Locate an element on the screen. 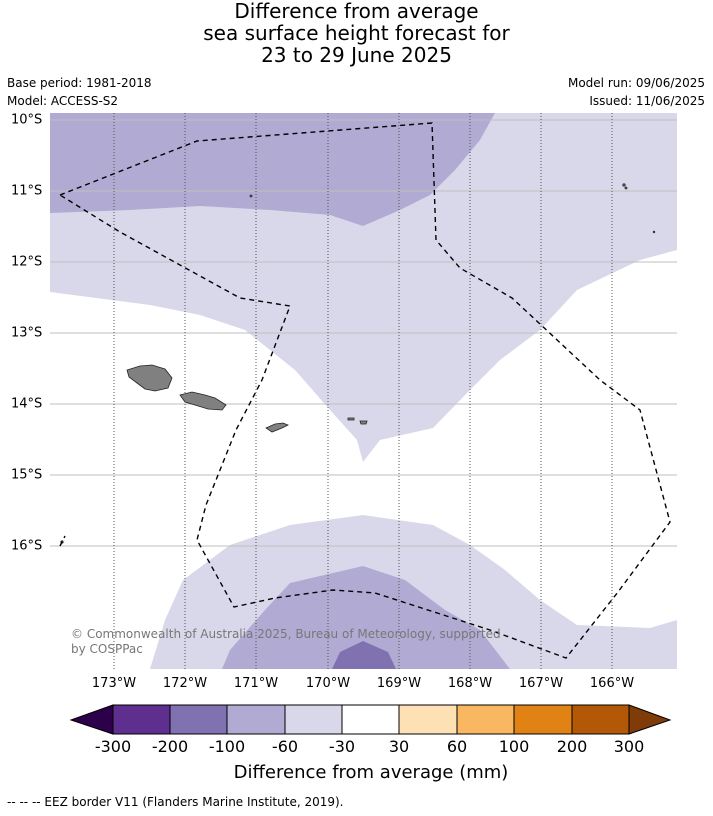  meta-left: Base period: 1981-2018 Model: ACCESS-S2 is located at coordinates (79, 92).